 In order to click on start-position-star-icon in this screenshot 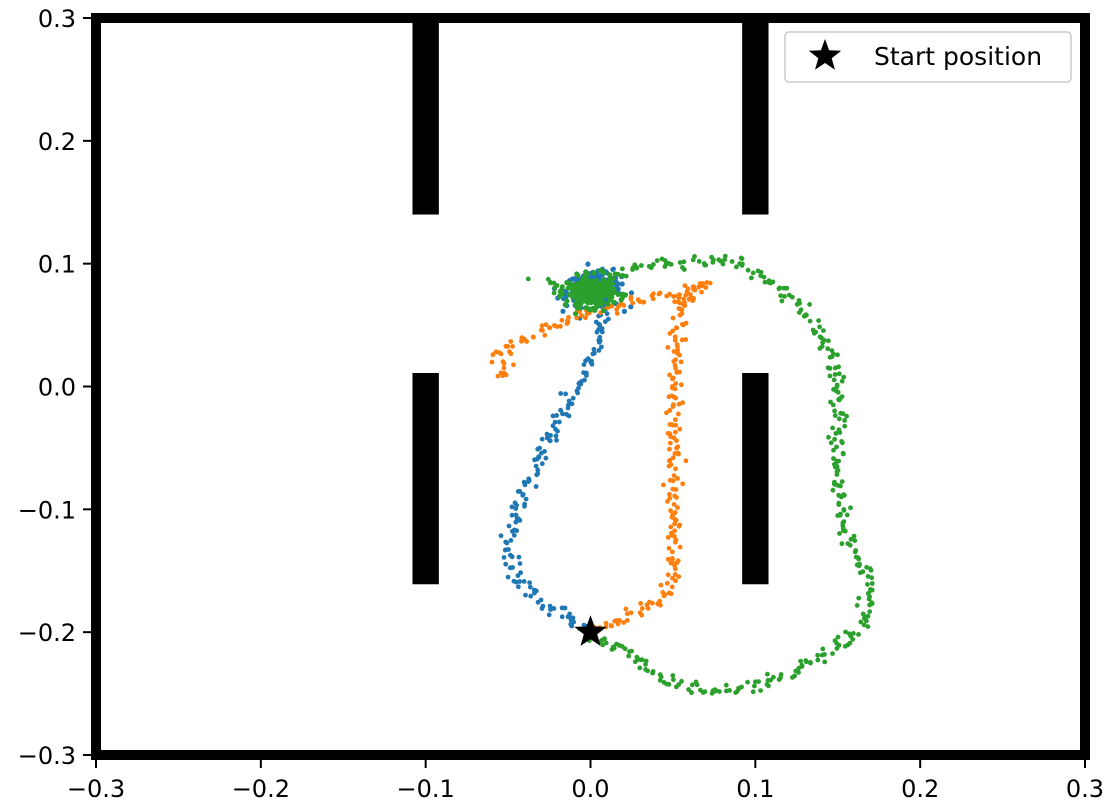, I will do `click(590, 630)`.